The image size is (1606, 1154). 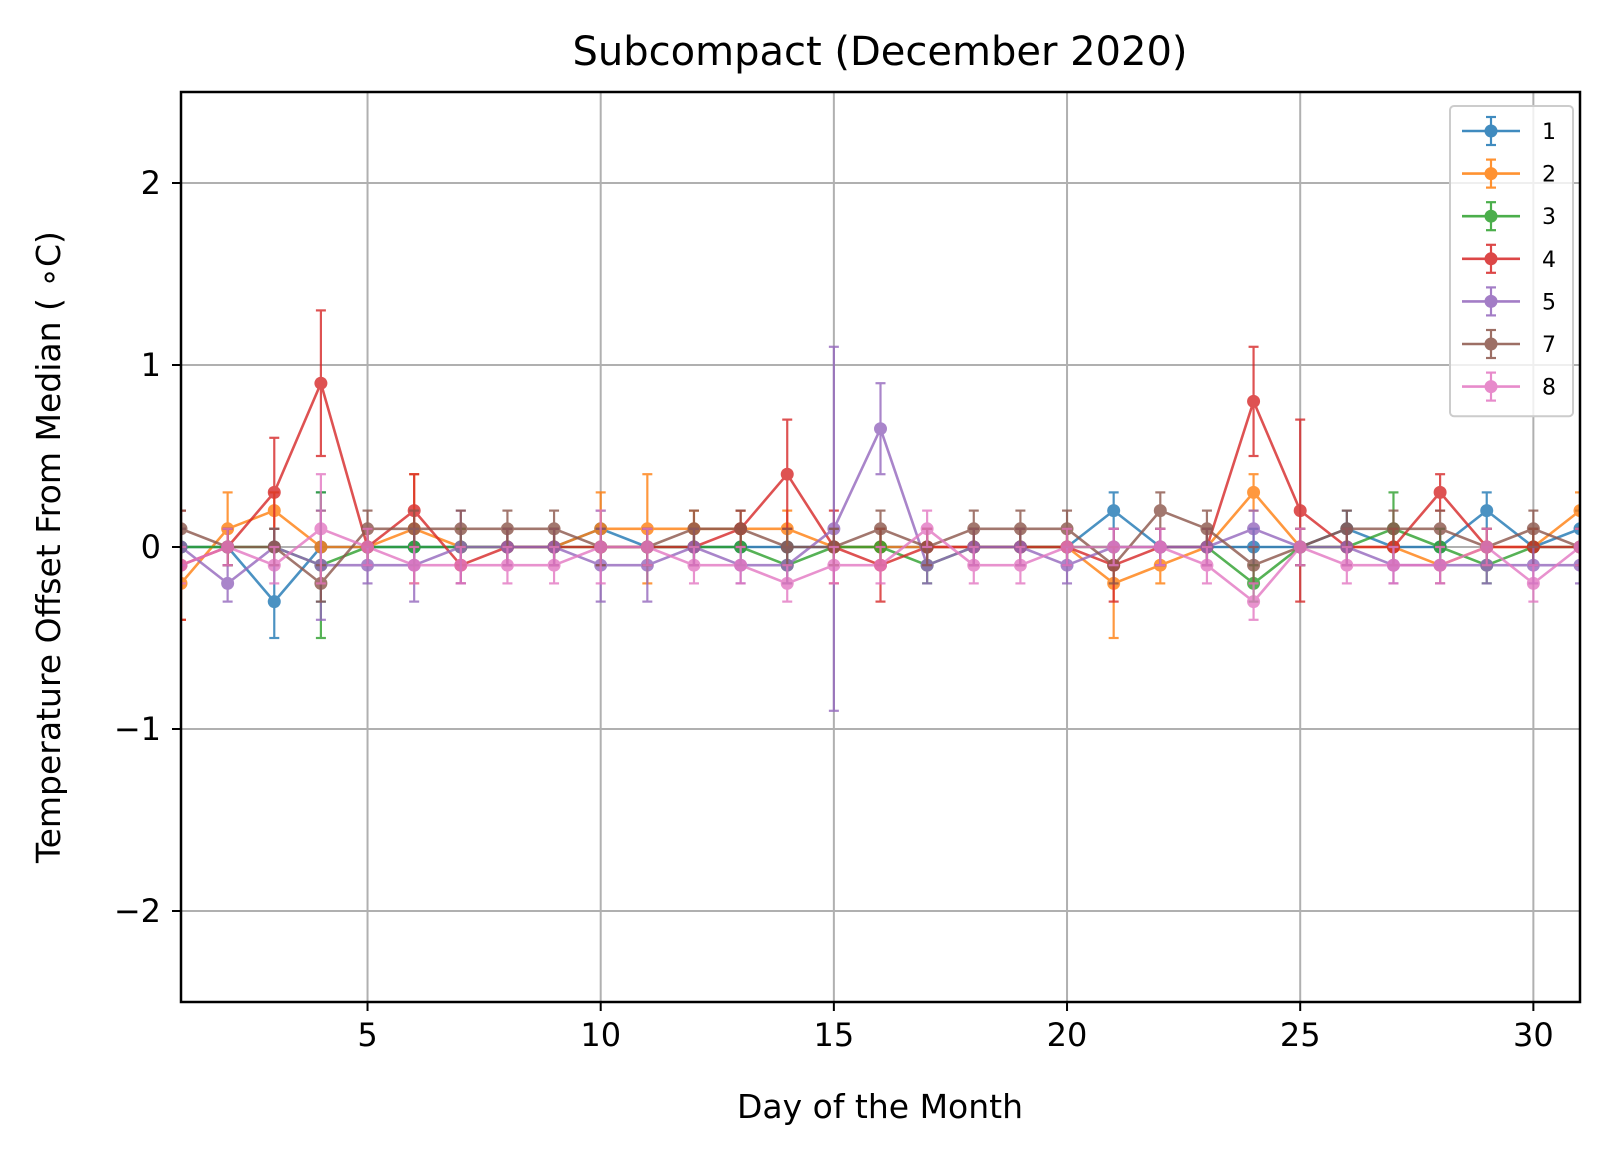 What do you see at coordinates (1549, 345) in the screenshot?
I see `legend-label: 7` at bounding box center [1549, 345].